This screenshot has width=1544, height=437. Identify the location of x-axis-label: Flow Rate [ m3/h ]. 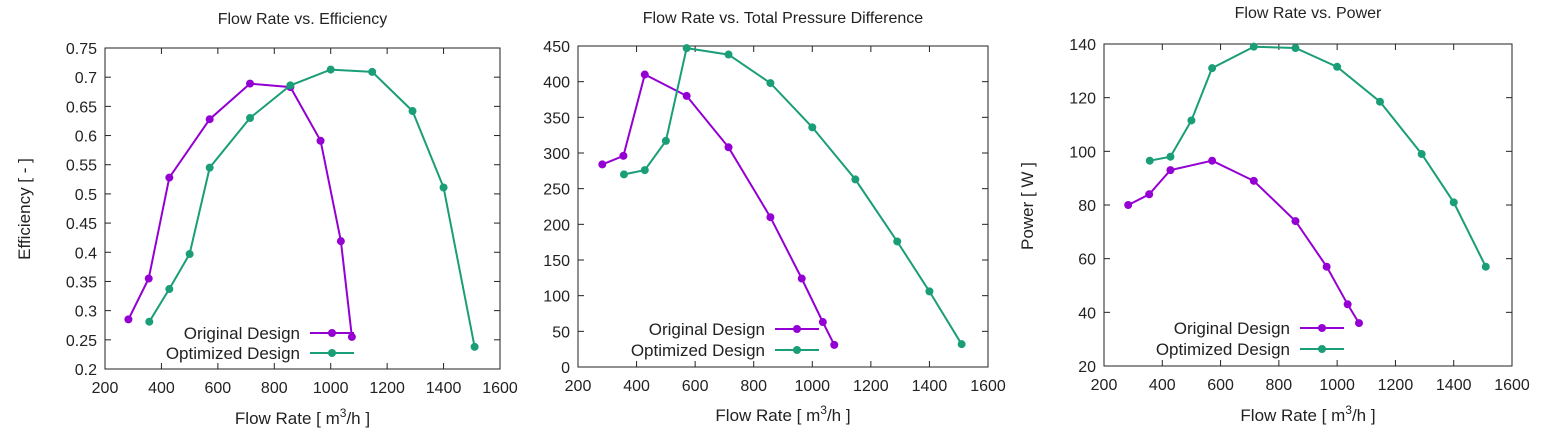
(1307, 414).